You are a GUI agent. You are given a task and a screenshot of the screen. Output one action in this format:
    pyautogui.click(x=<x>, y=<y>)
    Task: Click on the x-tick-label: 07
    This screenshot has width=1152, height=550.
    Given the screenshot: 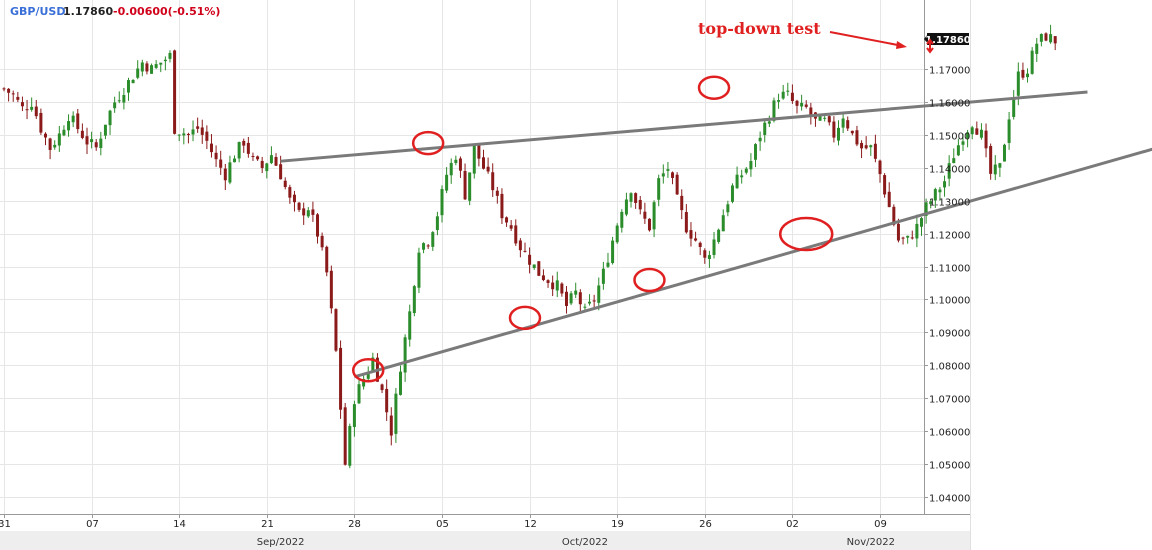 What is the action you would take?
    pyautogui.click(x=92, y=524)
    